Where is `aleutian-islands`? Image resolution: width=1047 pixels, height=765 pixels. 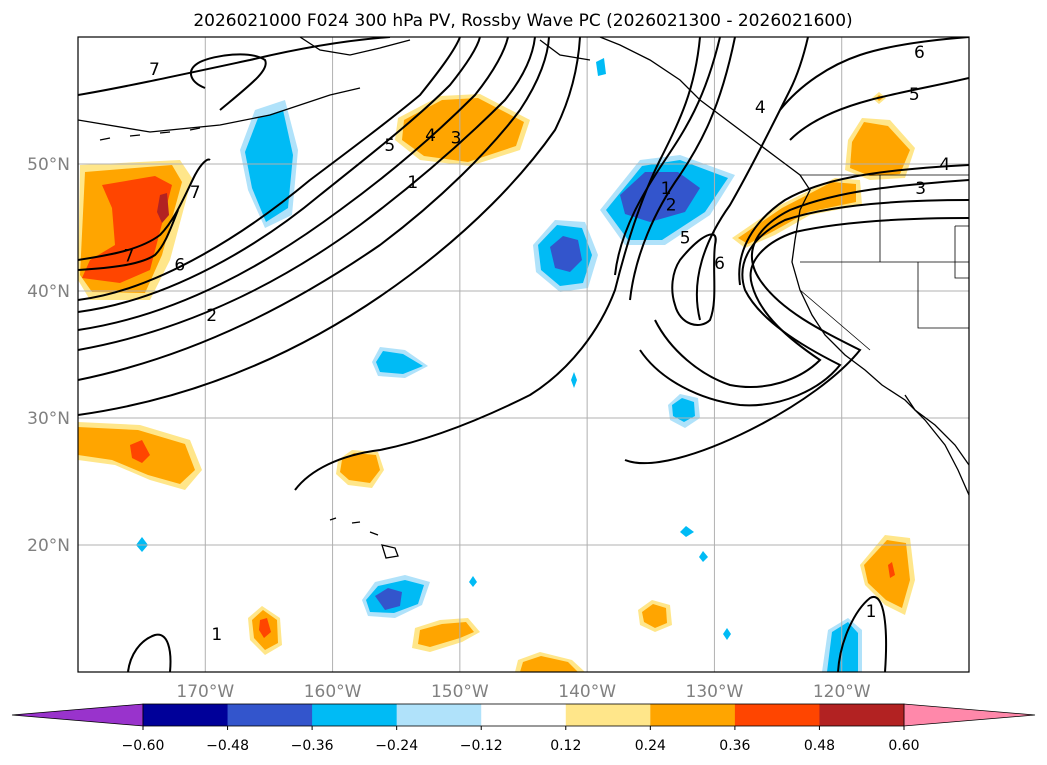 aleutian-islands is located at coordinates (150, 134).